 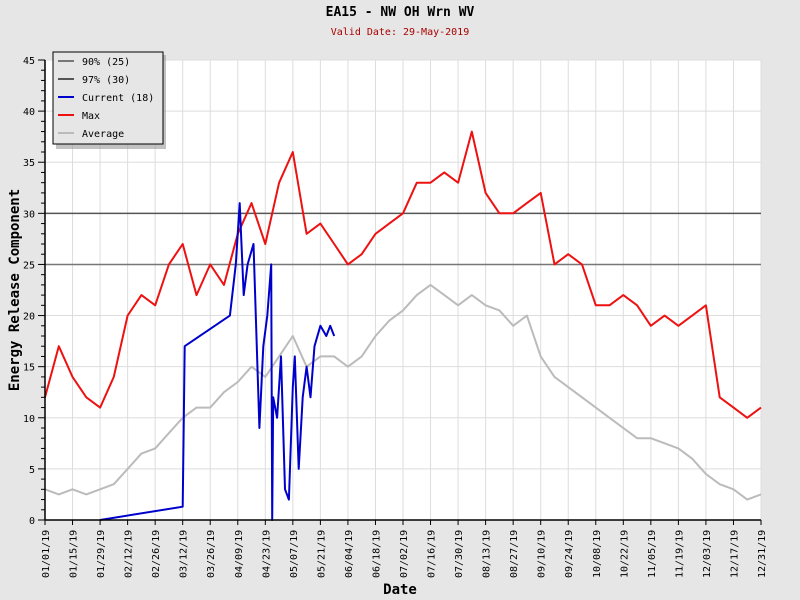 What do you see at coordinates (29, 214) in the screenshot?
I see `y-tick-label: 30` at bounding box center [29, 214].